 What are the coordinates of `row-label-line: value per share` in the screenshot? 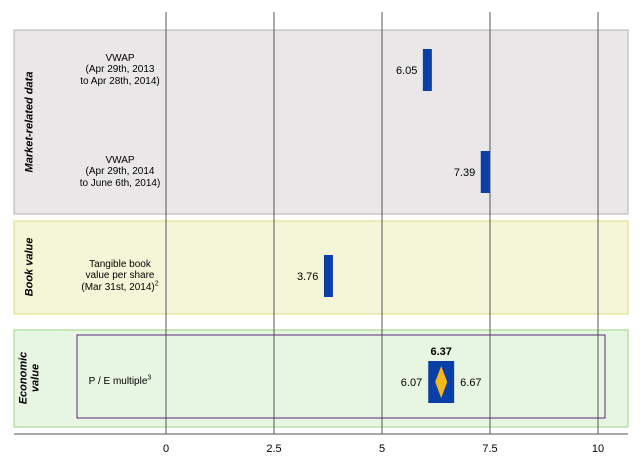 It's located at (120, 275).